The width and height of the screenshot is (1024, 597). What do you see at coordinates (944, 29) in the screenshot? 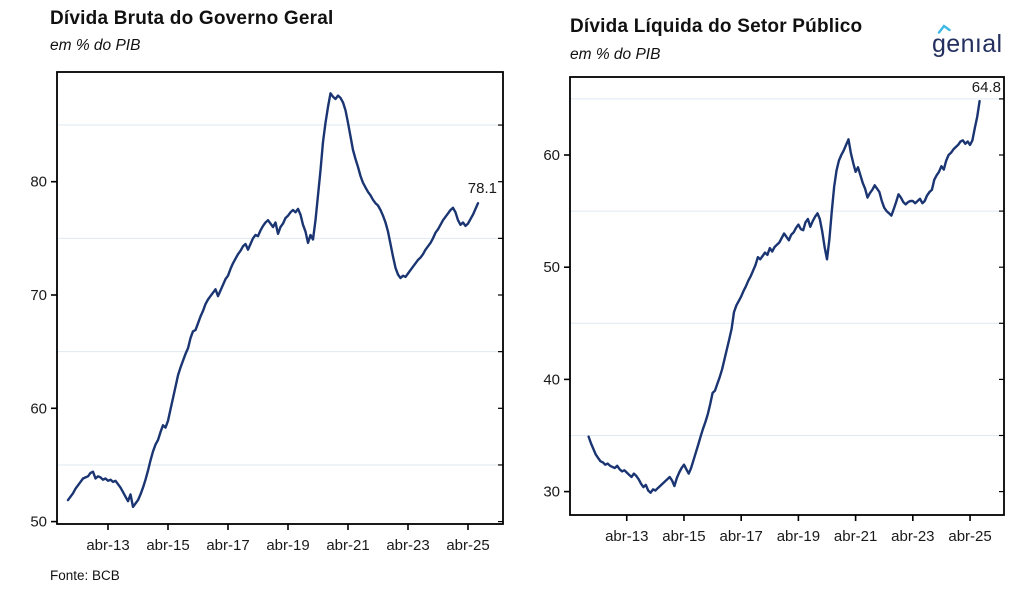
I see `logo-accent-icon` at bounding box center [944, 29].